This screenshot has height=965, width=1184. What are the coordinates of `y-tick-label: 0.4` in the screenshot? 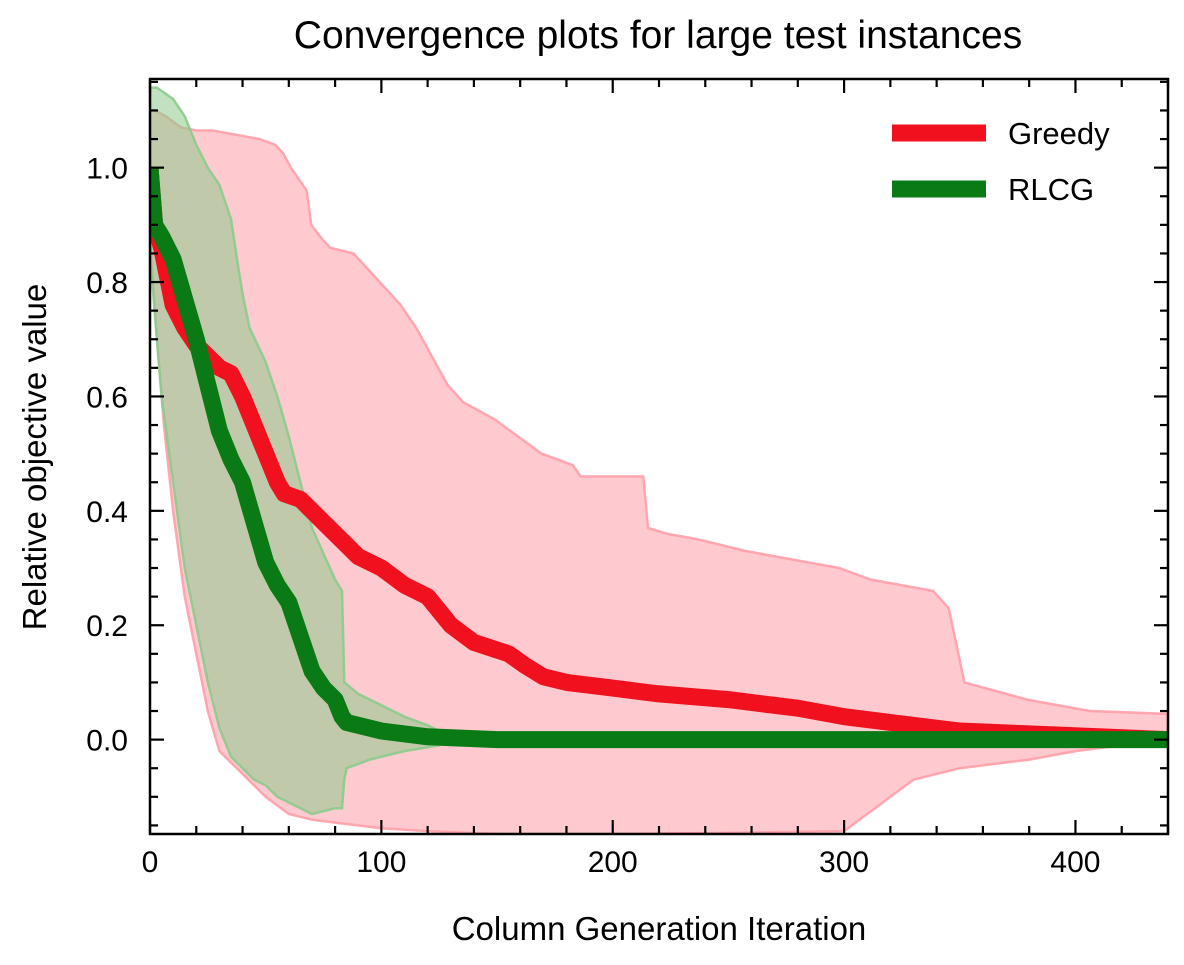 It's located at (107, 512).